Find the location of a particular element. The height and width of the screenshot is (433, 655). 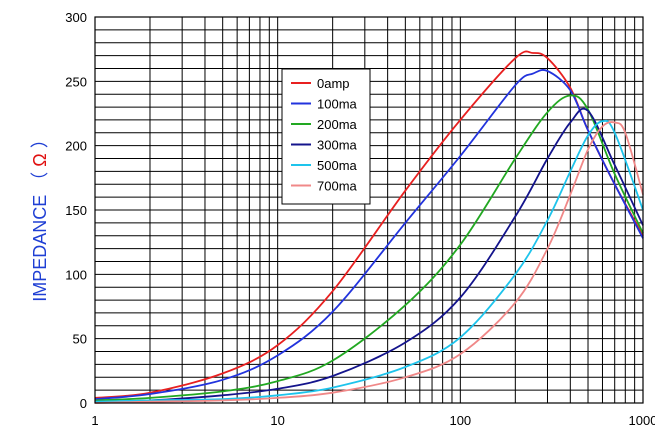

y-axis-label-close-paren: ） is located at coordinates (40, 139).